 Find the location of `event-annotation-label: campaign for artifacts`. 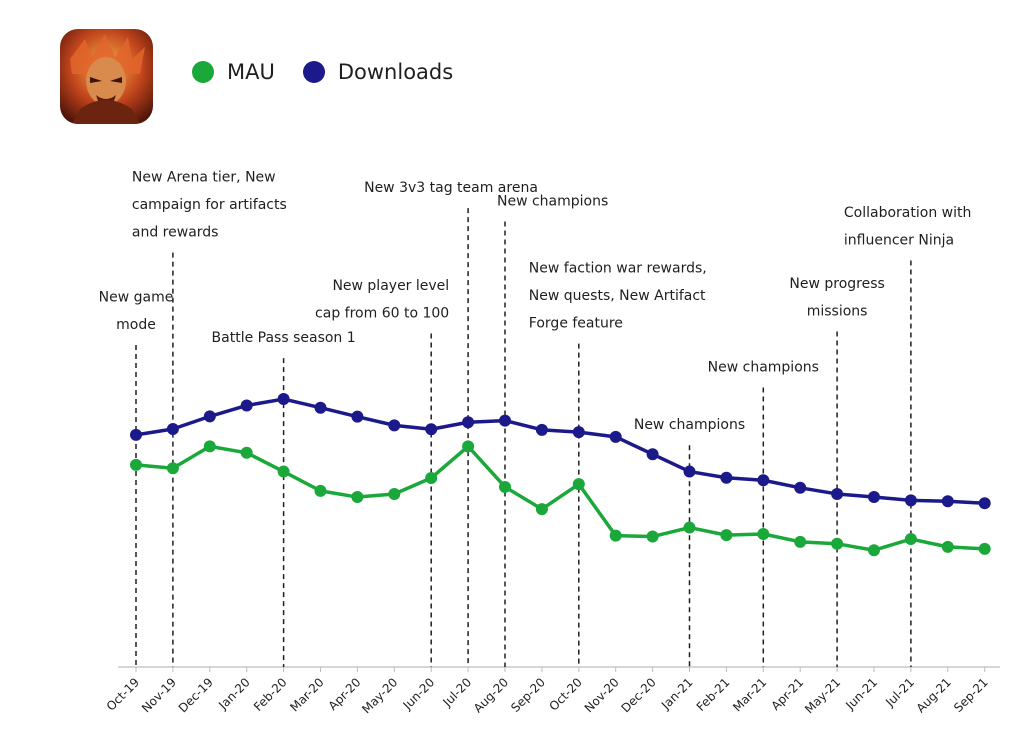

event-annotation-label: campaign for artifacts is located at coordinates (209, 205).